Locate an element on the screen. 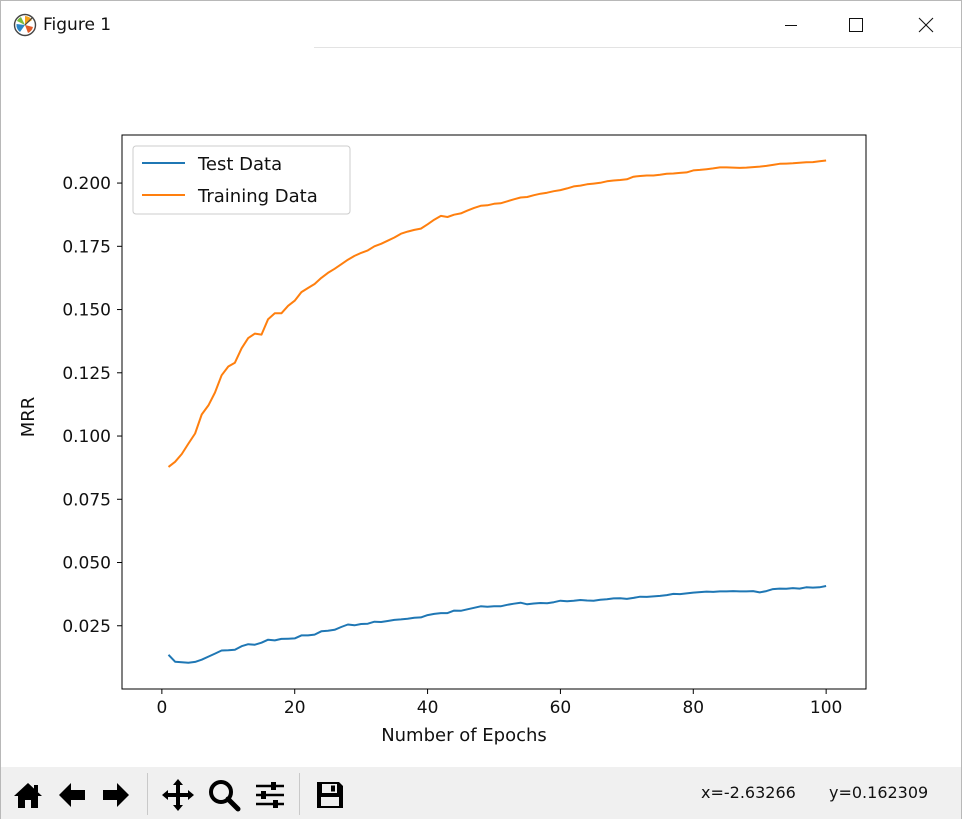 Image resolution: width=962 pixels, height=819 pixels. y-tick-label: 0.150 is located at coordinates (86, 311).